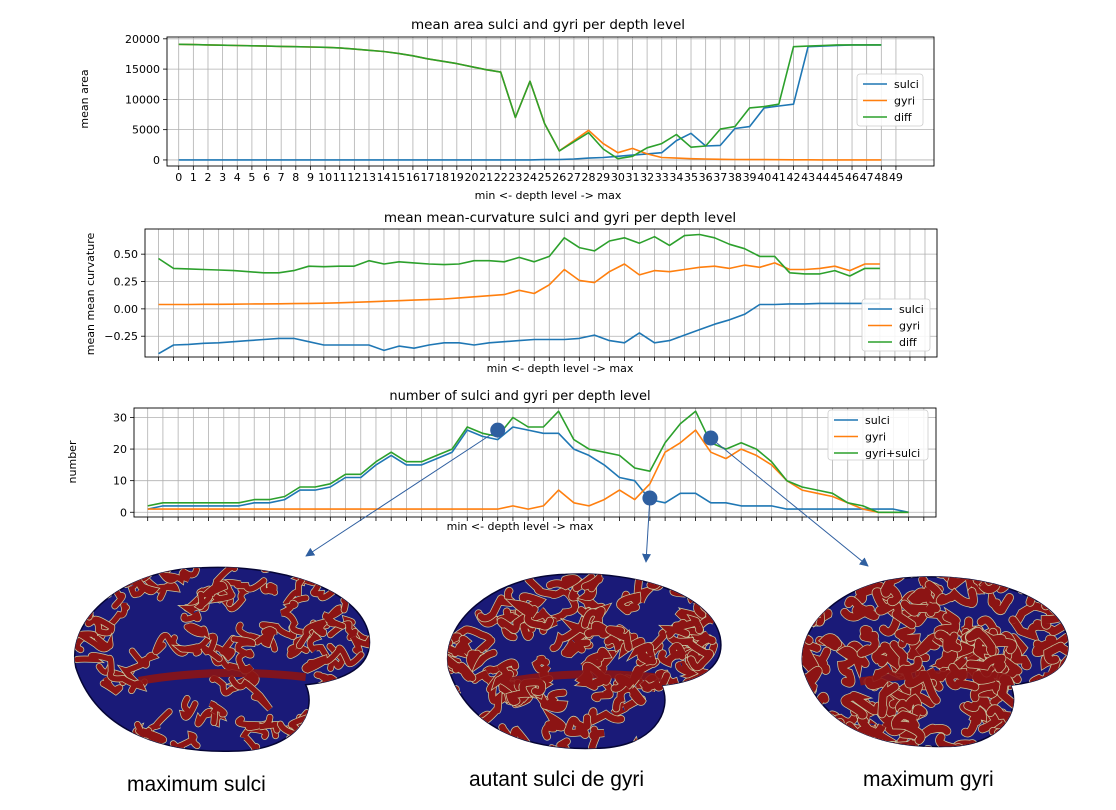  What do you see at coordinates (251, 177) in the screenshot?
I see `x-tick-label: 5` at bounding box center [251, 177].